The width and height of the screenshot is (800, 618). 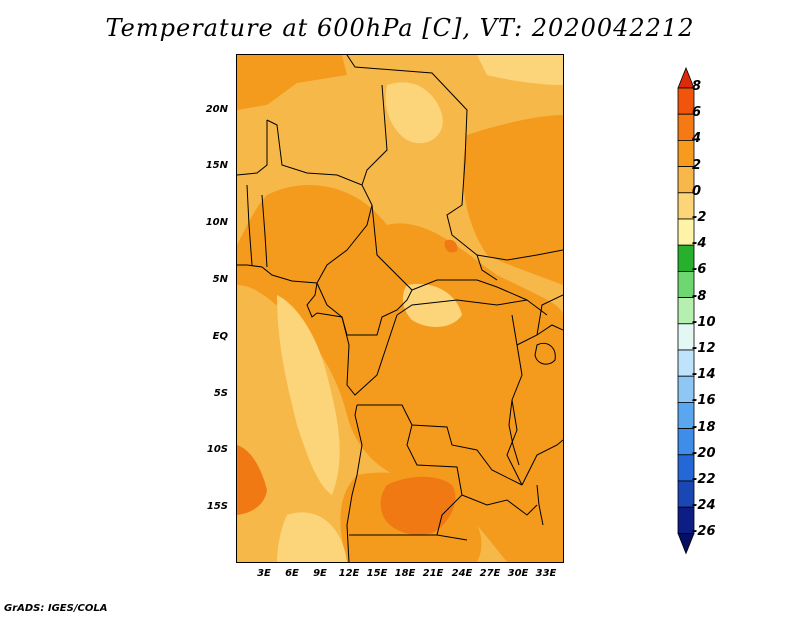 I want to click on border-angola, so click(x=354, y=483).